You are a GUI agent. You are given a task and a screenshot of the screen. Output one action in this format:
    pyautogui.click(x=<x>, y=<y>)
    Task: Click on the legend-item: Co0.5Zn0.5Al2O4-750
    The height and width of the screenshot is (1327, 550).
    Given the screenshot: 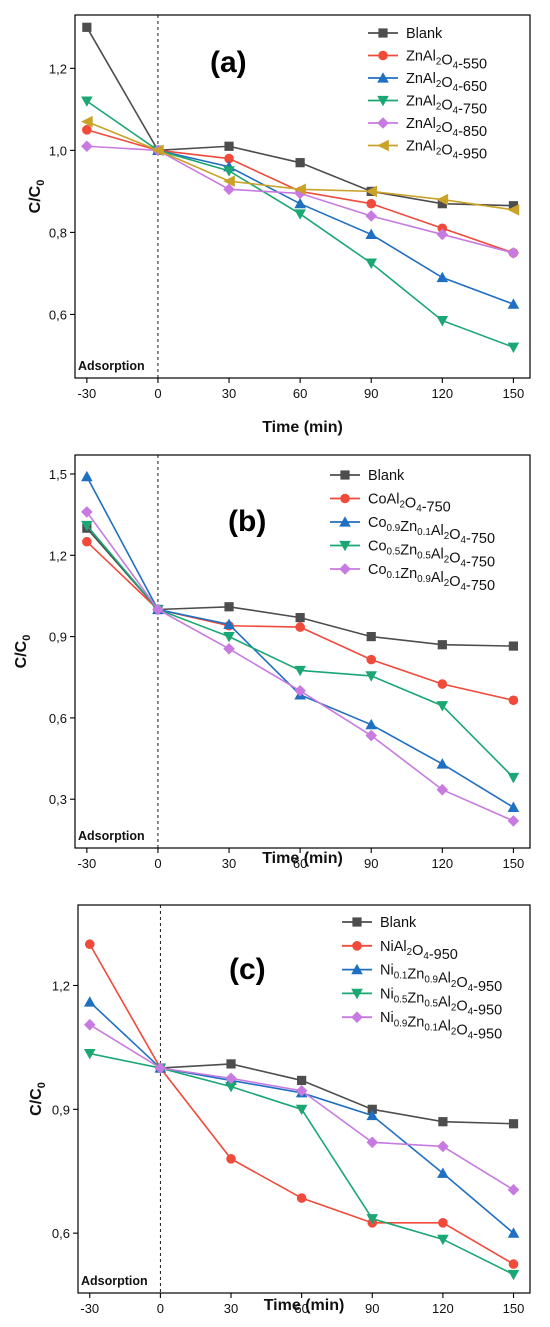 What is the action you would take?
    pyautogui.click(x=412, y=555)
    